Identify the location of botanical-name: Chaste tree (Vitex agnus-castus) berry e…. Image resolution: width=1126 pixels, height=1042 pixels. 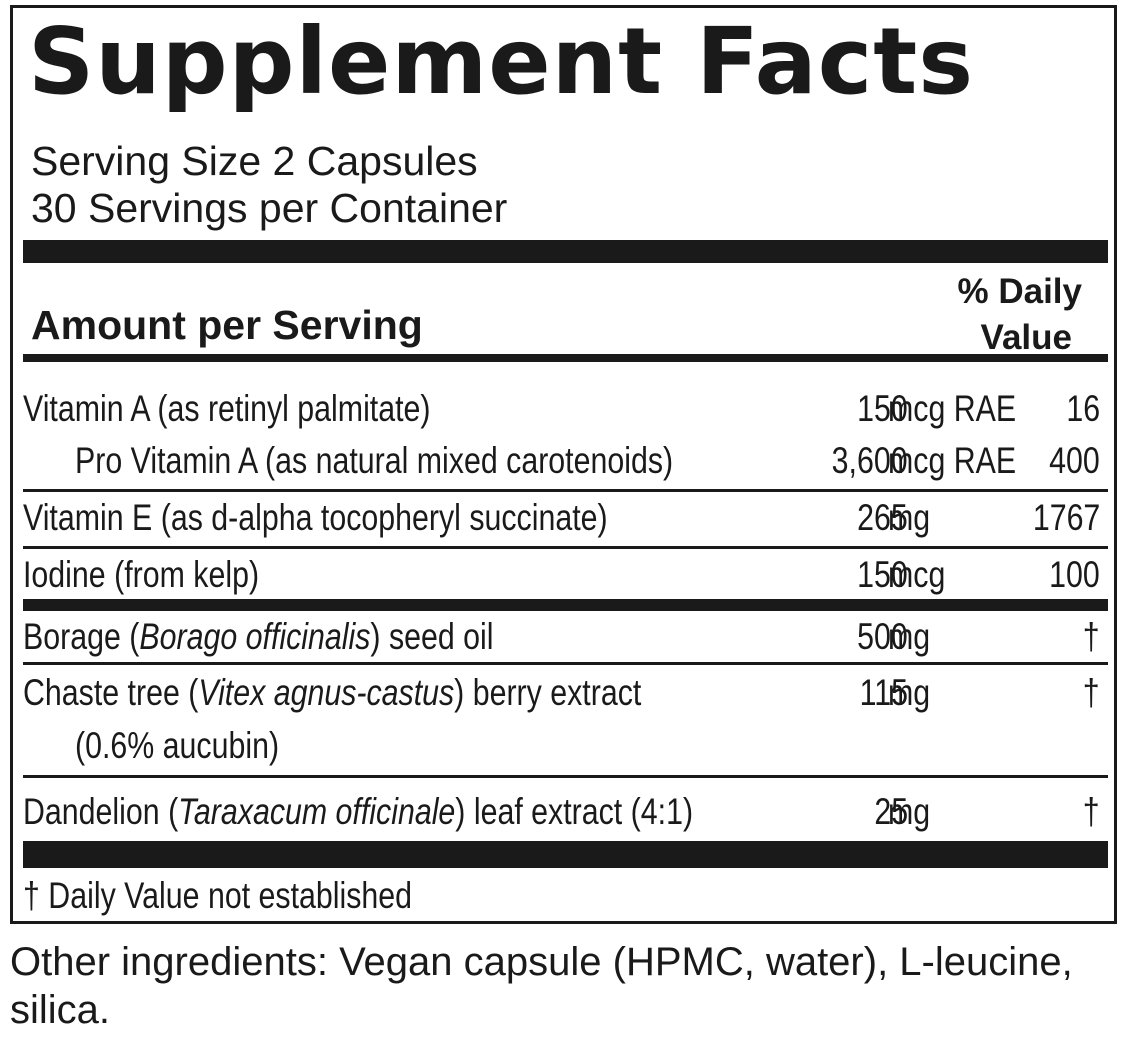
(332, 692).